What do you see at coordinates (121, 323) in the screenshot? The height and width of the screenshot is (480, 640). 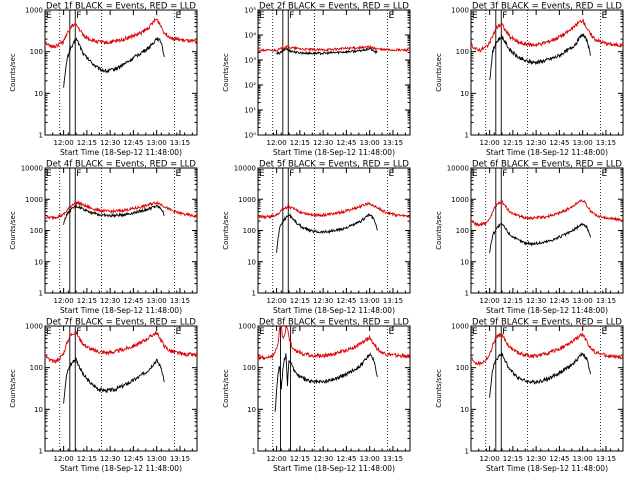 I see `panel-title: Det 7f BLACK = Events, RED = LLD` at bounding box center [121, 323].